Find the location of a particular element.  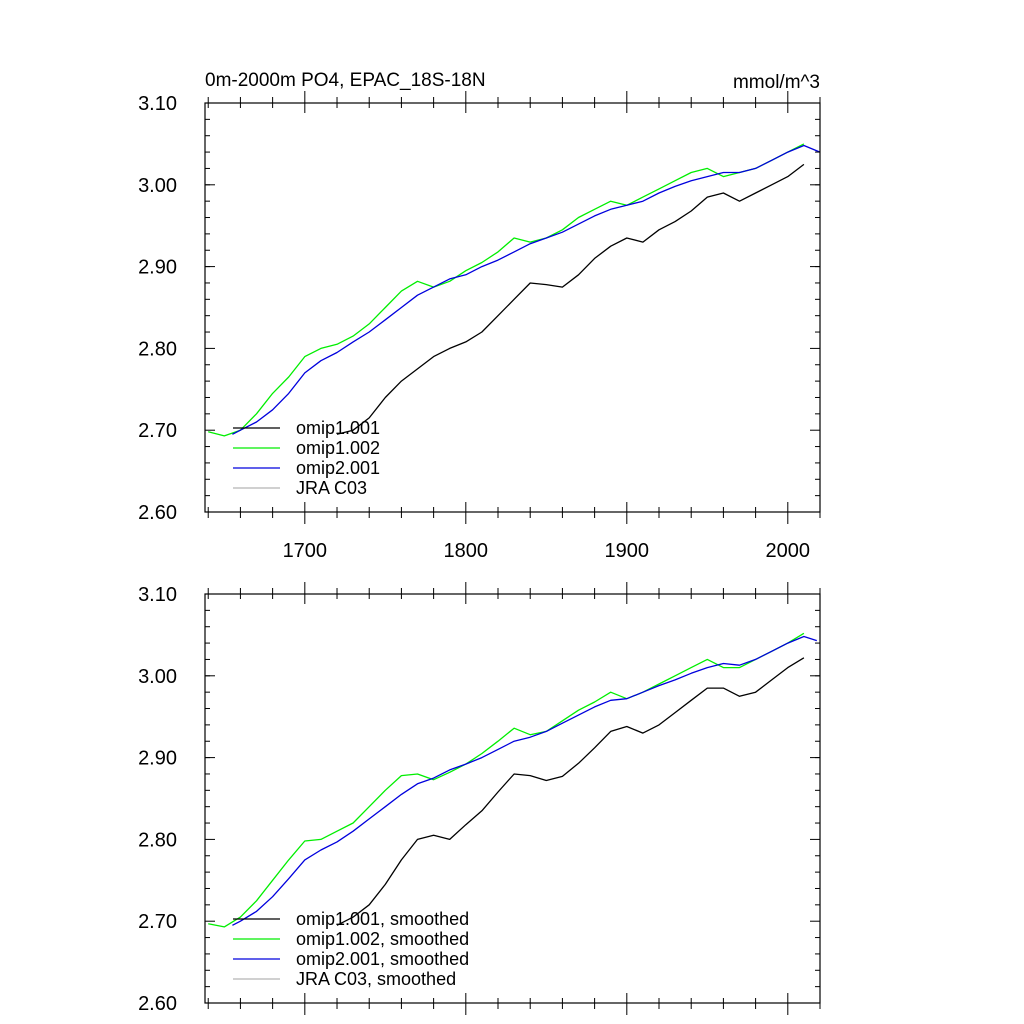

x-tick-label: 1800 is located at coordinates (466, 551).